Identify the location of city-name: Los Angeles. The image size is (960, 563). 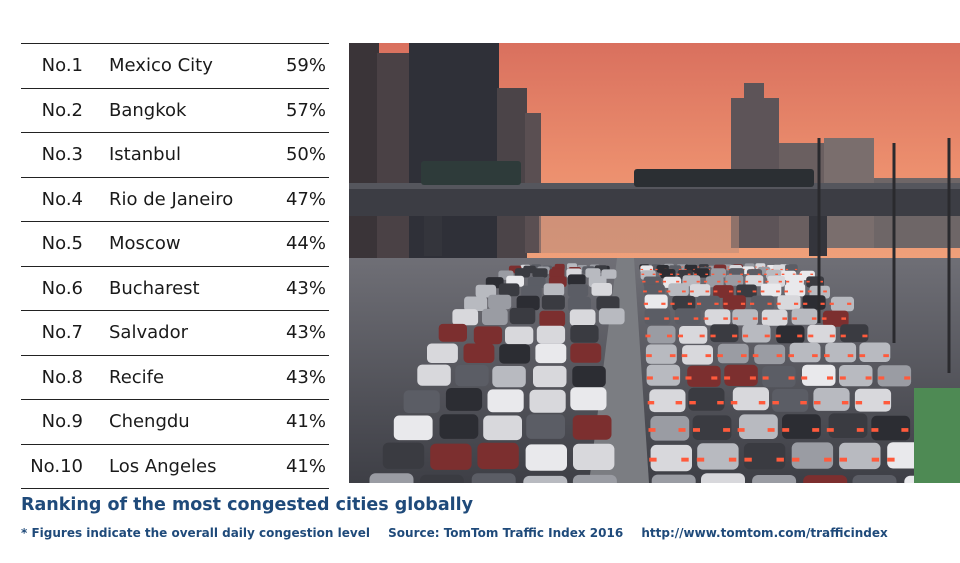
(163, 466).